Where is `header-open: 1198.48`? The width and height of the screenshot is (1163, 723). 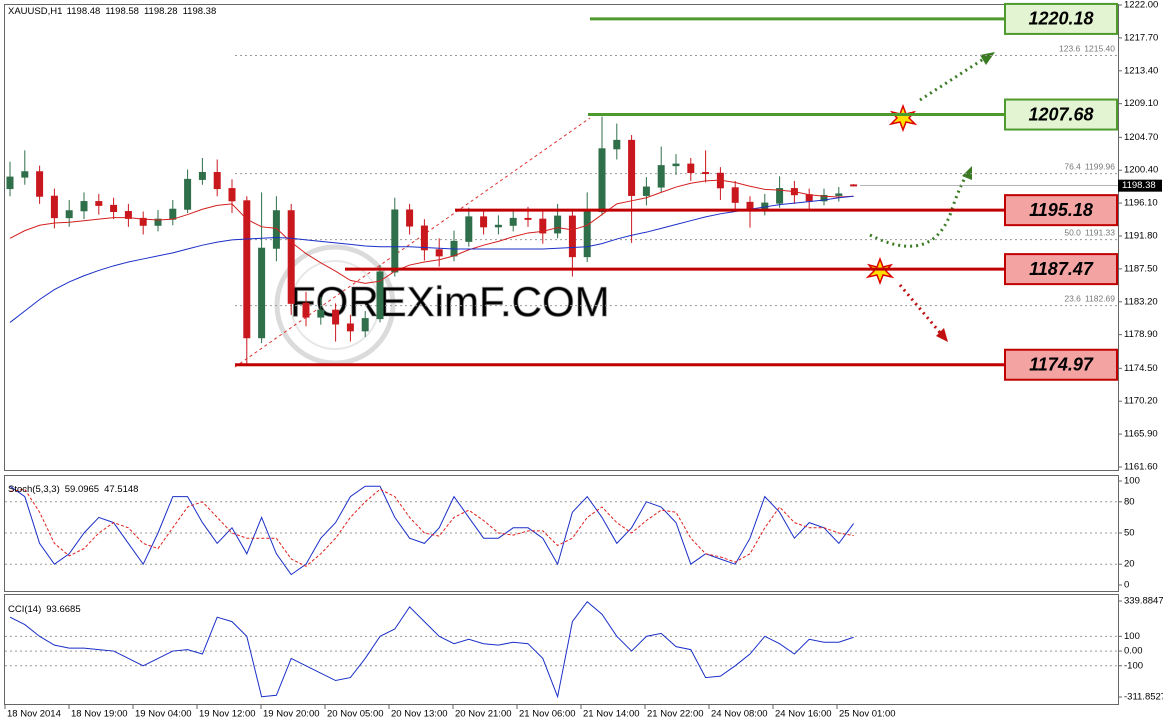 header-open: 1198.48 is located at coordinates (84, 11).